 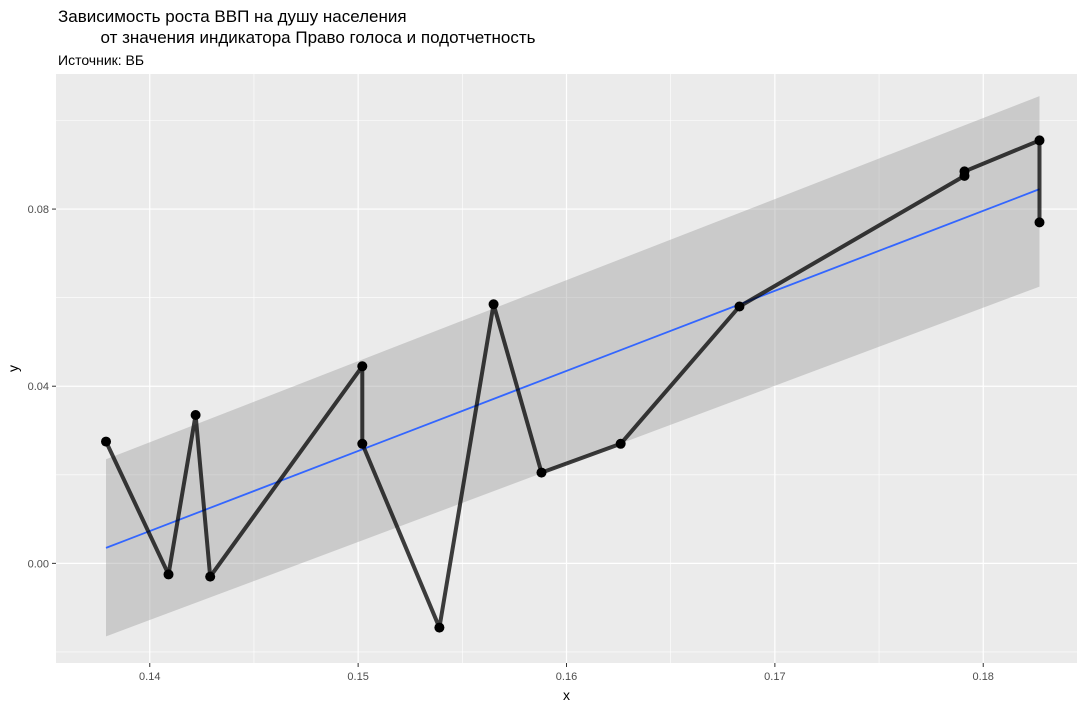 I want to click on x-tick-label: 0.15, so click(x=357, y=677).